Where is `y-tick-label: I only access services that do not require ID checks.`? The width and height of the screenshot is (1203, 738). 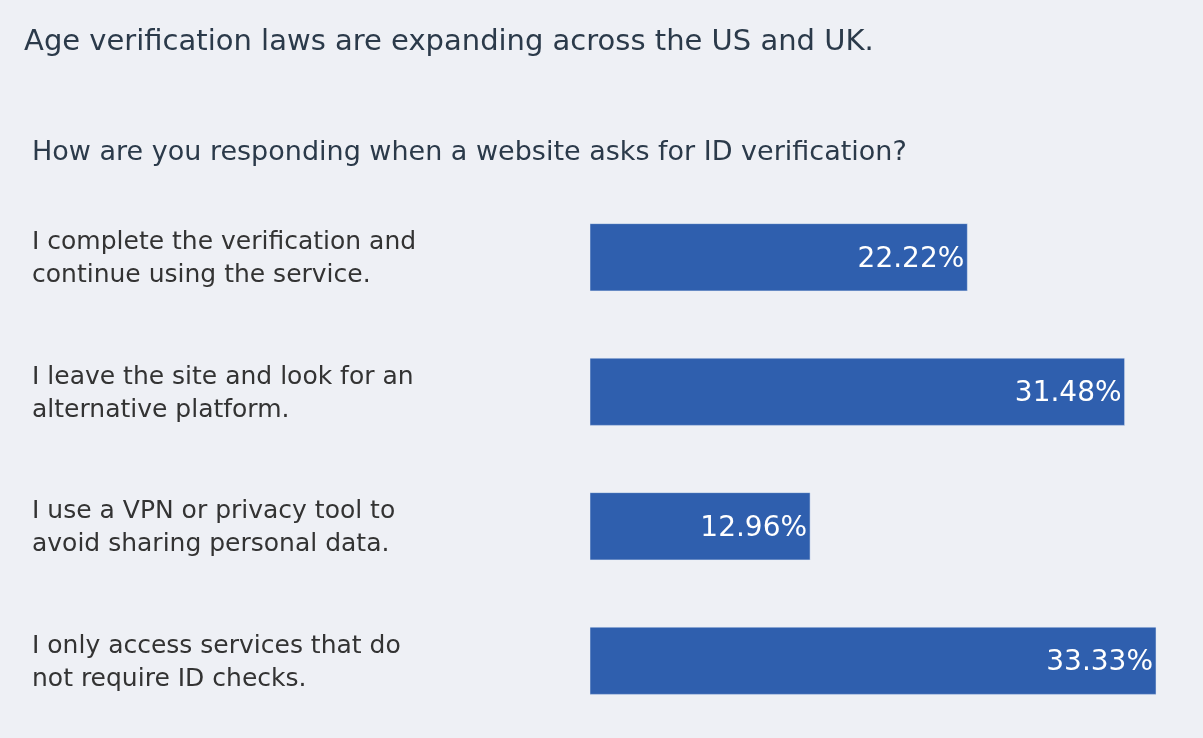 y-tick-label: I only access services that do not require ID checks. is located at coordinates (216, 661).